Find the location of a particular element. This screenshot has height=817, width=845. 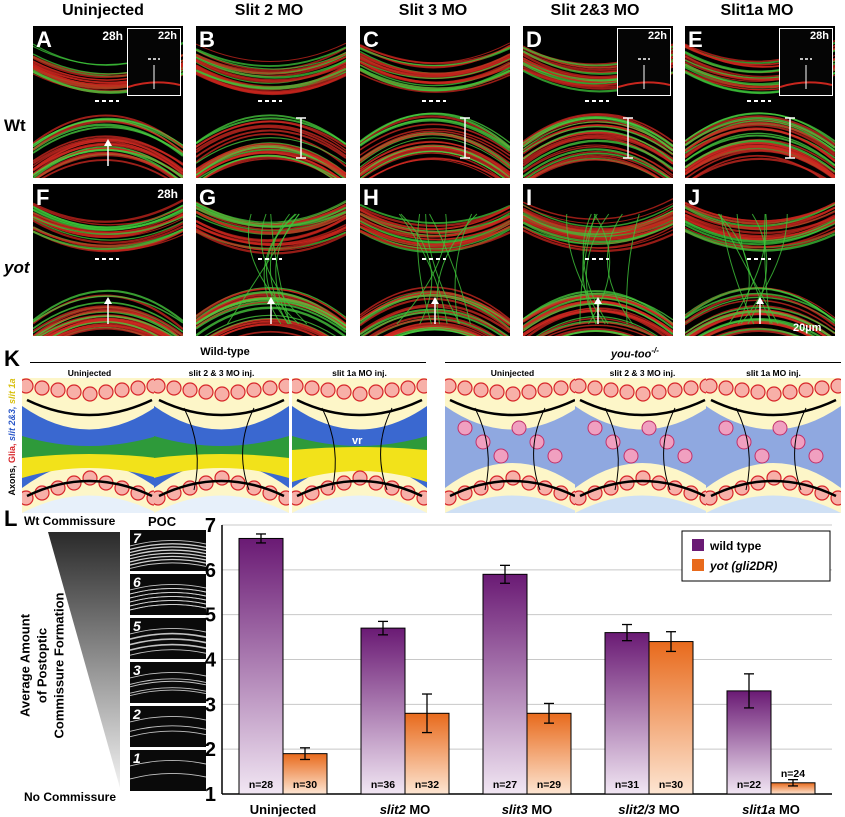

mutant-header-sup: -/- is located at coordinates (655, 350).